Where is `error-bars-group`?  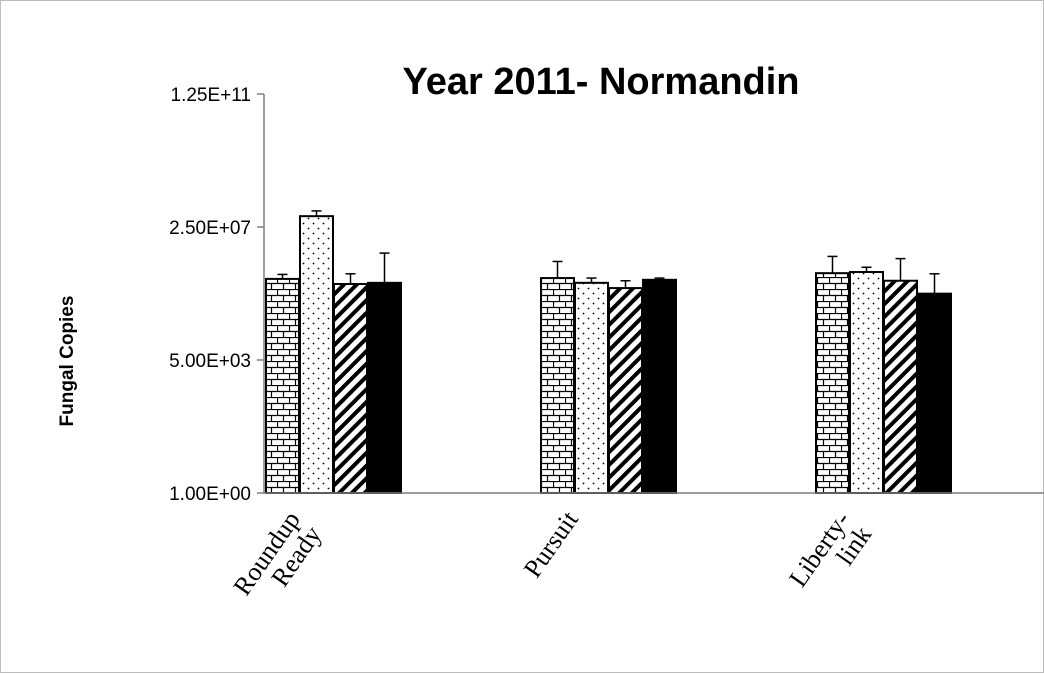
error-bars-group is located at coordinates (608, 252).